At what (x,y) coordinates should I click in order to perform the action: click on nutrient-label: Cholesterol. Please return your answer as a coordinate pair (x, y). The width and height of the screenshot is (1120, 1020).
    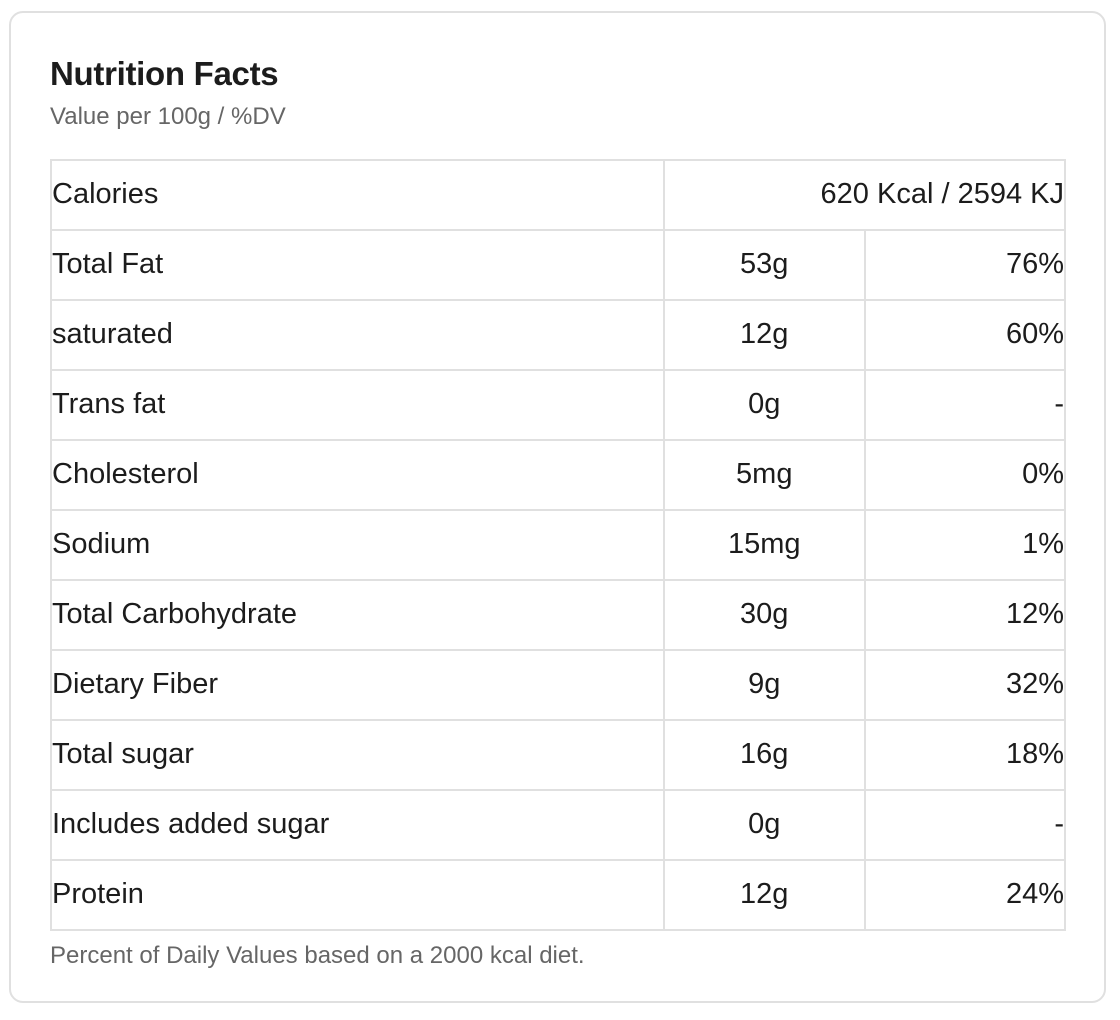
    Looking at the image, I should click on (357, 474).